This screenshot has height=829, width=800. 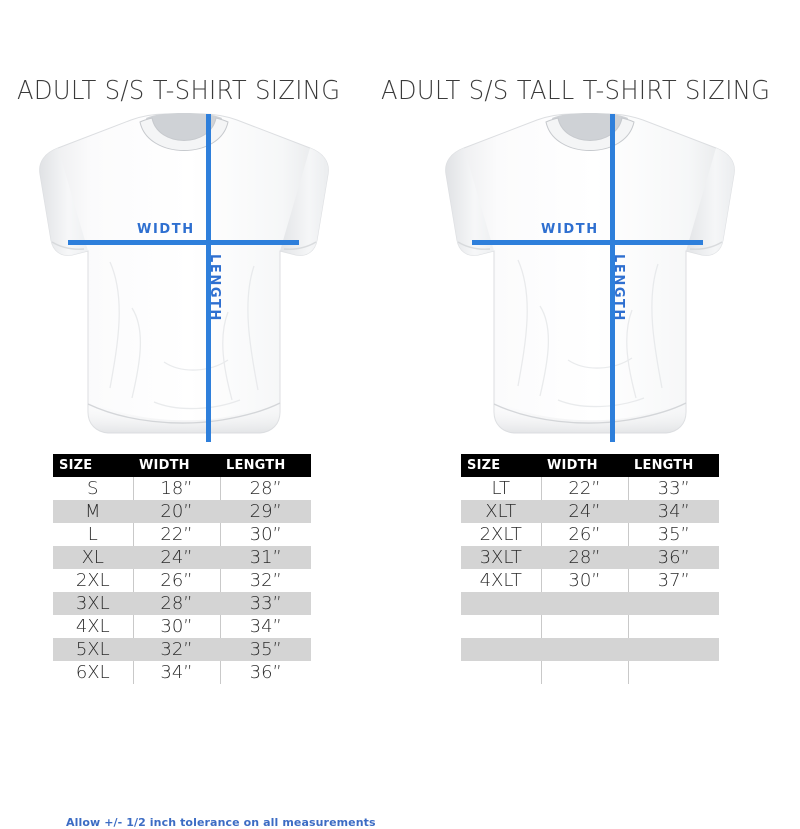 I want to click on size-cell: LT, so click(x=501, y=488).